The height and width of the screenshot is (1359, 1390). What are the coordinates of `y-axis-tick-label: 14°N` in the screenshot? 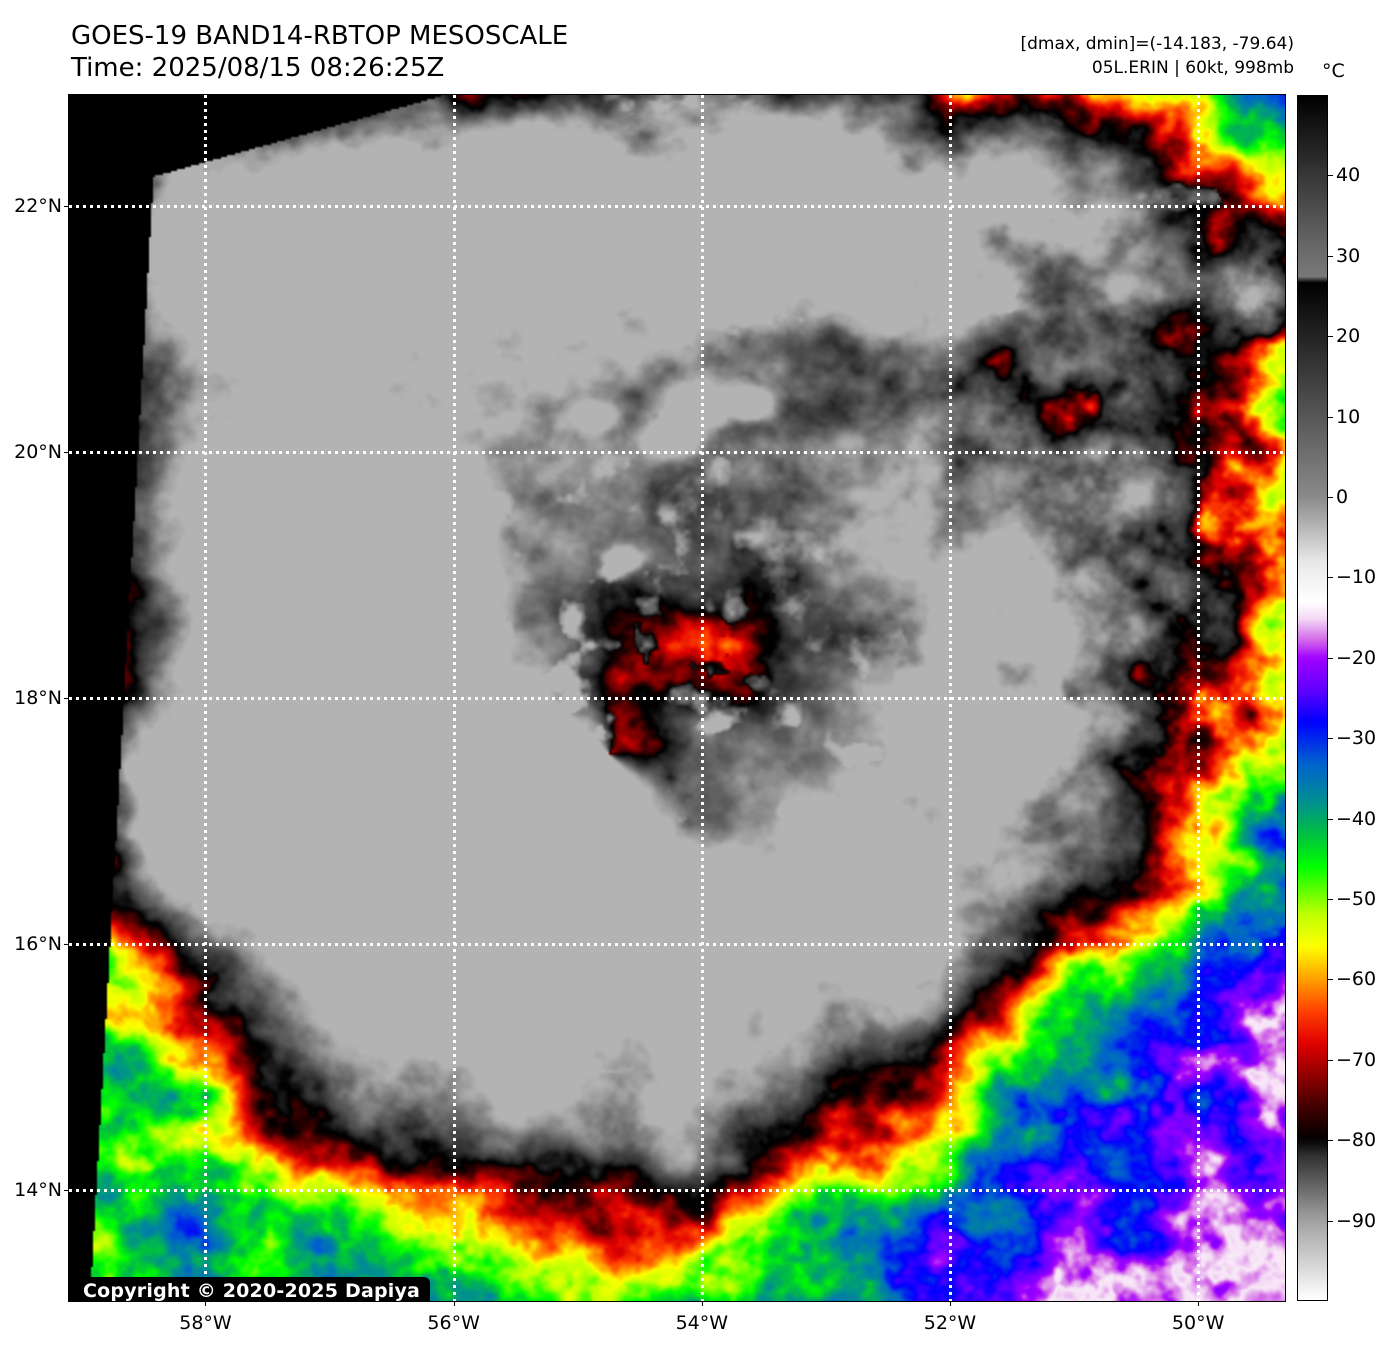 It's located at (38, 1190).